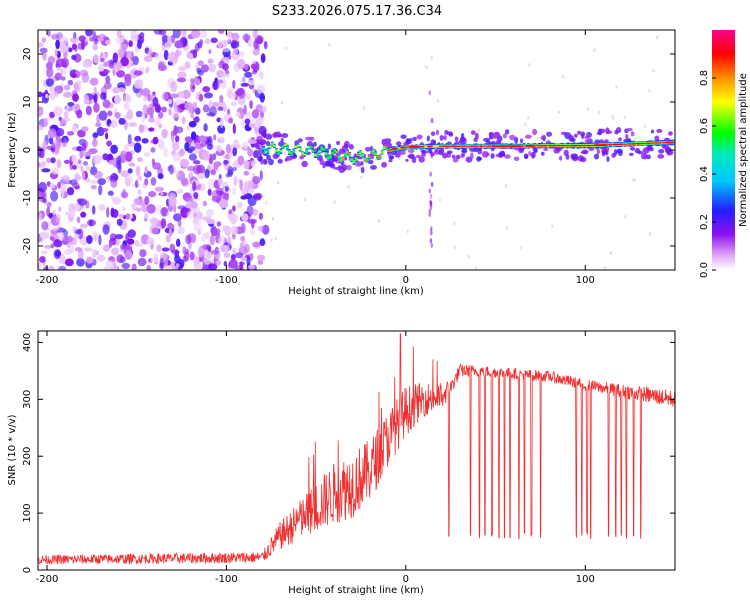  I want to click on y-tick-label: 20, so click(27, 54).